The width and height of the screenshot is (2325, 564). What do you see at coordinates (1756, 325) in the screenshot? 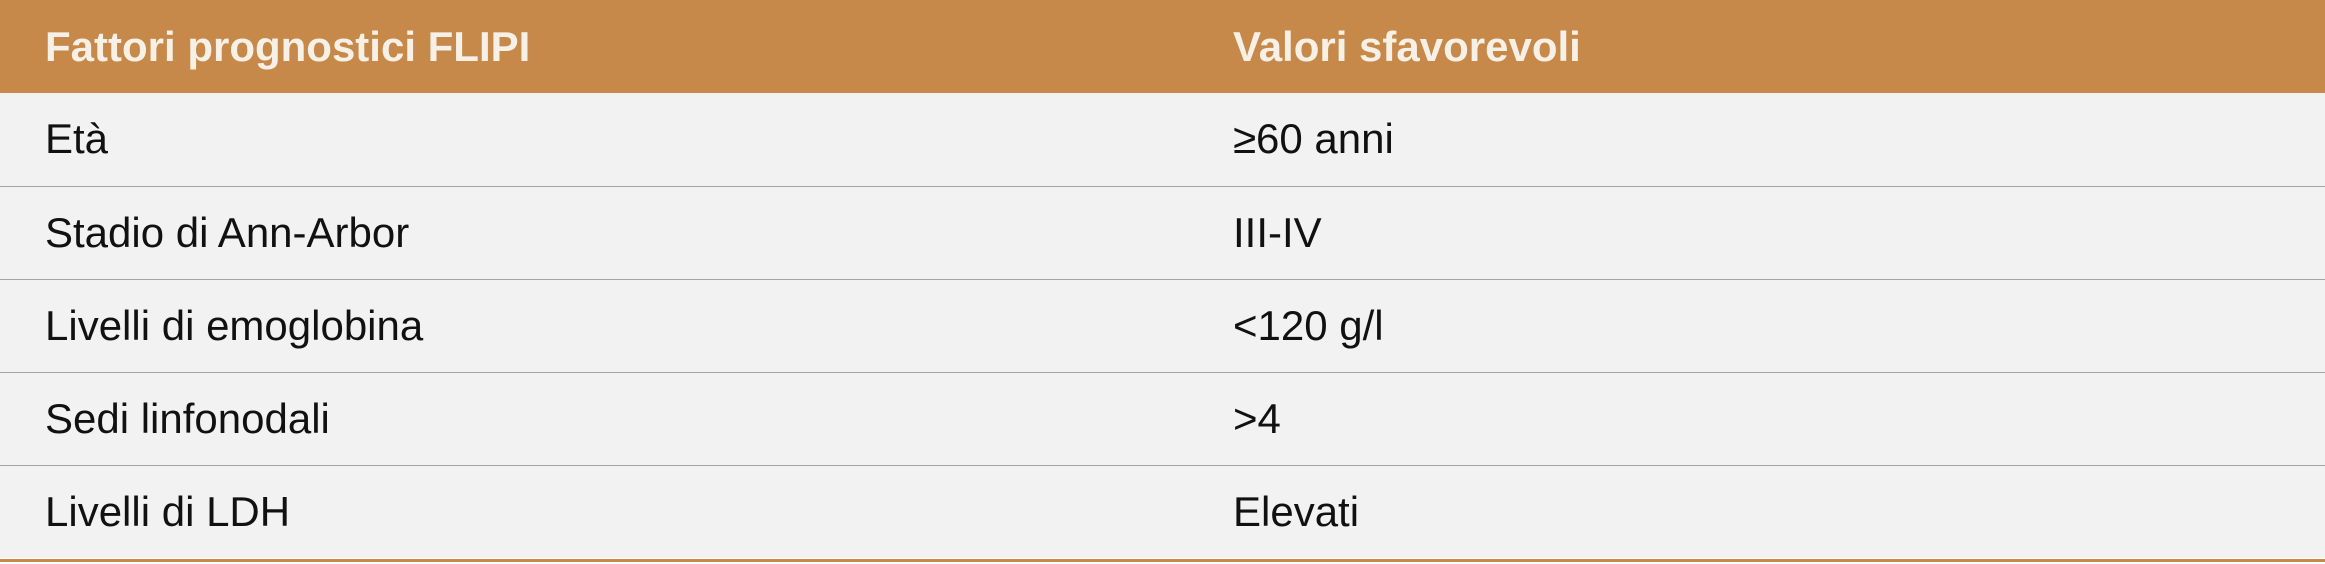
I see `cell-value: <120 g/l` at bounding box center [1756, 325].